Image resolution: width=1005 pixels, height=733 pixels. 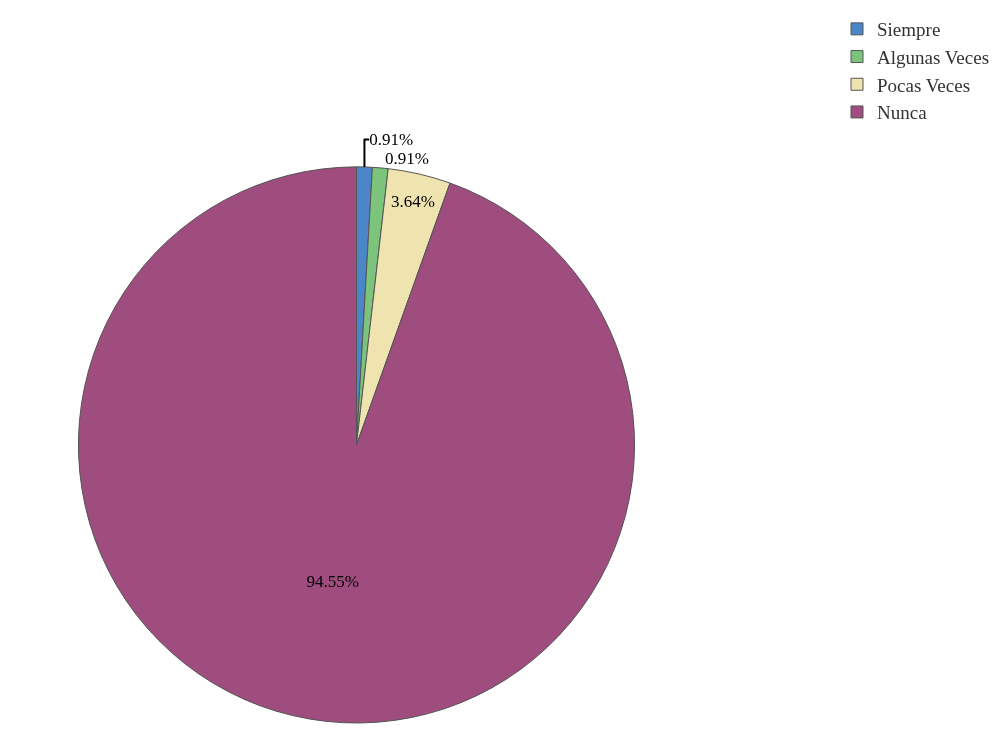 I want to click on data-label: 94.55%, so click(x=332, y=582).